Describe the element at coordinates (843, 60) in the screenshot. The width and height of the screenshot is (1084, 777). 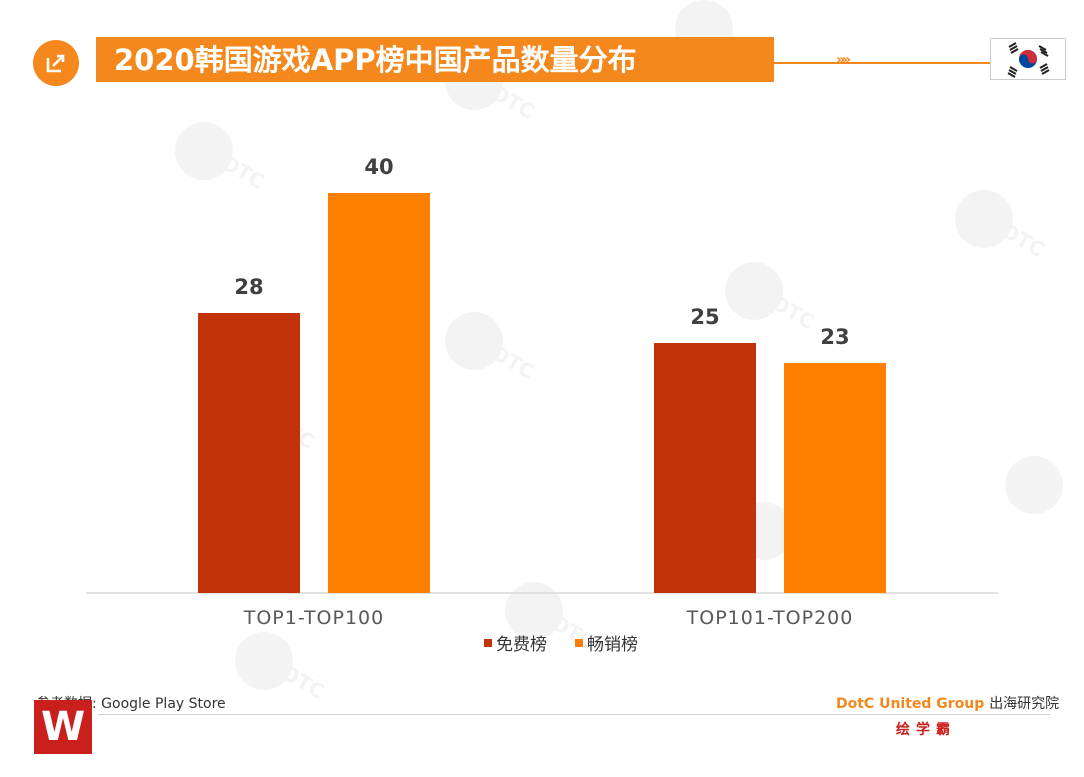
I see `chevron-right-icon: »»` at that location.